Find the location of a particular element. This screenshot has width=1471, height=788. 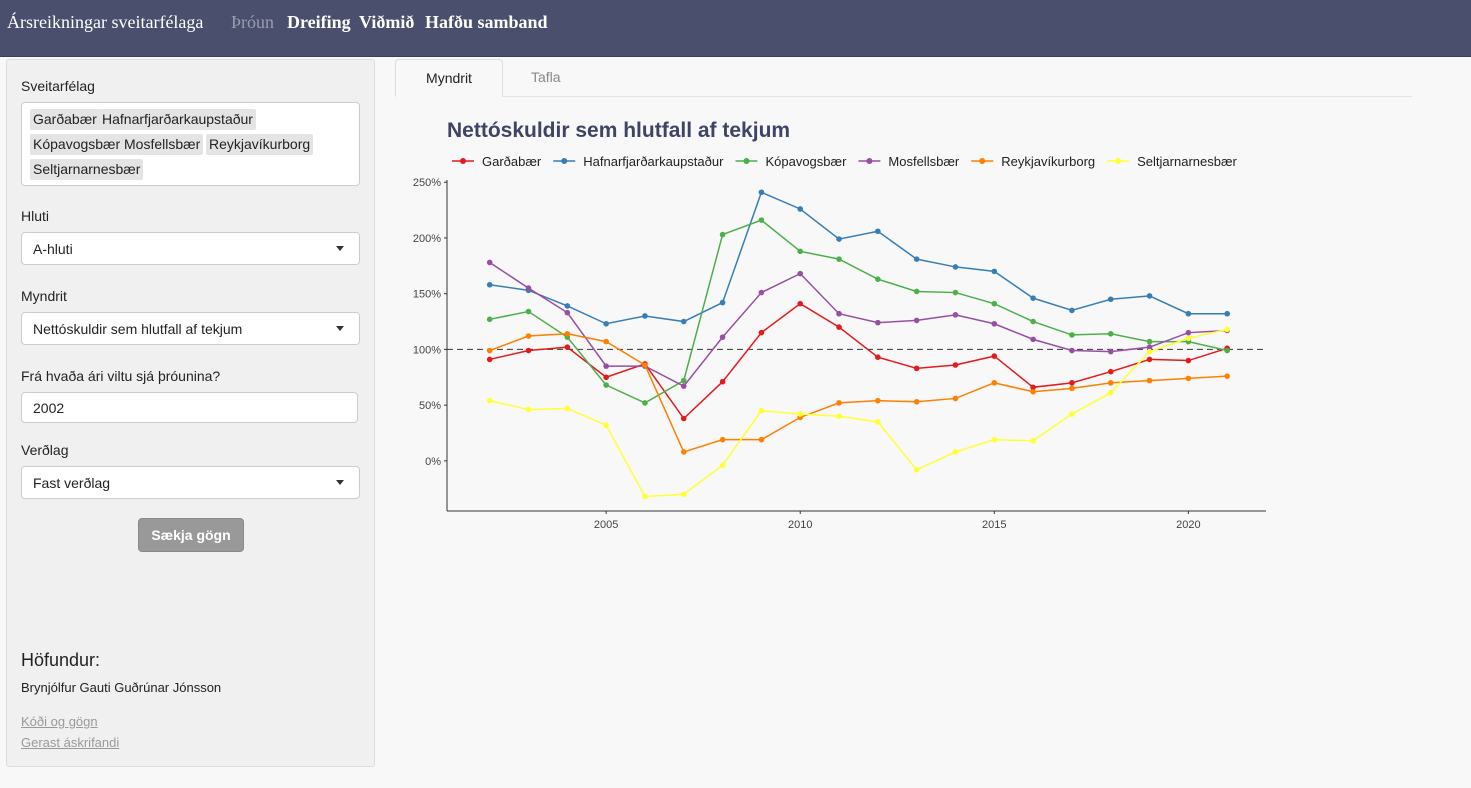

part-select: A-hluti is located at coordinates (190, 248).